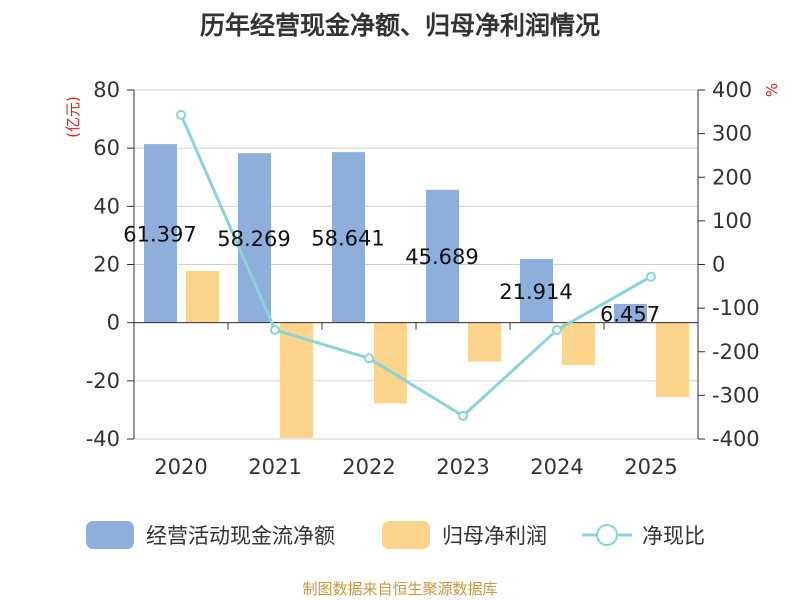  What do you see at coordinates (732, 134) in the screenshot?
I see `right-axis-tick-label: 300` at bounding box center [732, 134].